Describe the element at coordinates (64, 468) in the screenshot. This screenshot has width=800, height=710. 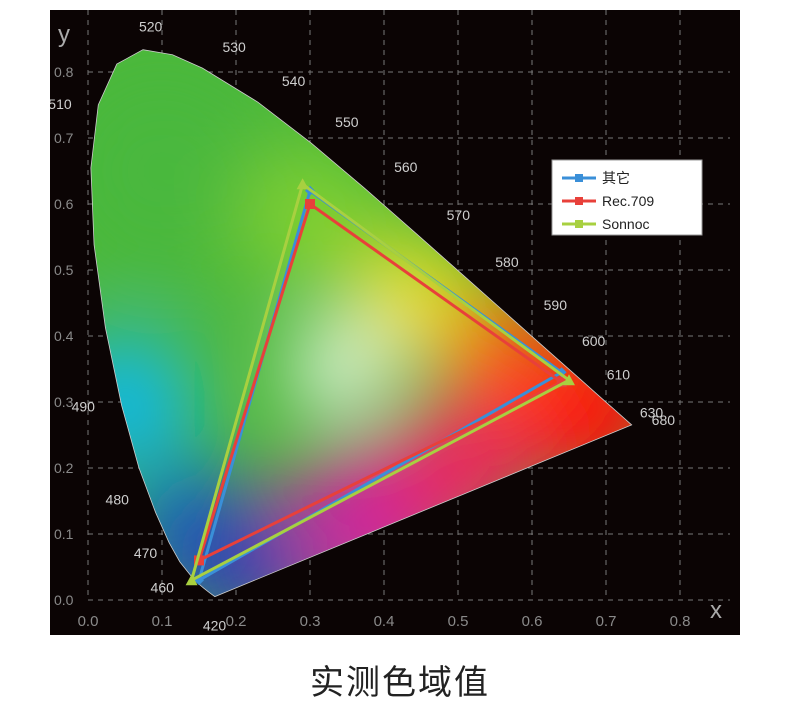
I see `y-tick-label: 0.2` at that location.